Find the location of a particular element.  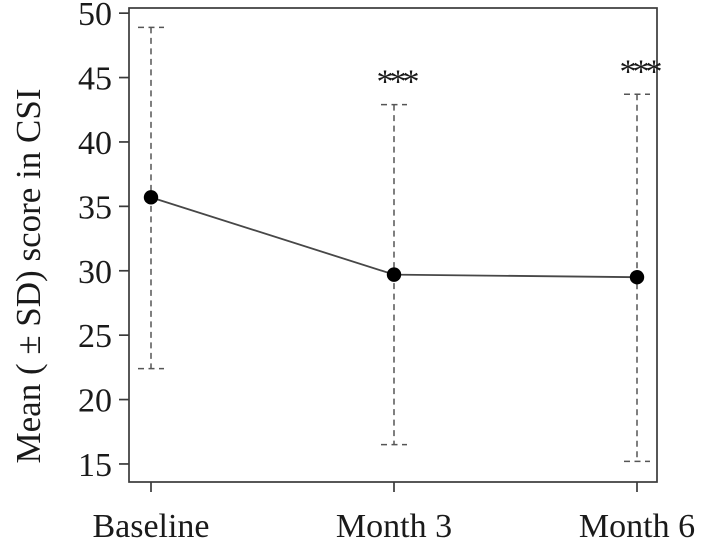

y-tick-label: 40 is located at coordinates (95, 143).